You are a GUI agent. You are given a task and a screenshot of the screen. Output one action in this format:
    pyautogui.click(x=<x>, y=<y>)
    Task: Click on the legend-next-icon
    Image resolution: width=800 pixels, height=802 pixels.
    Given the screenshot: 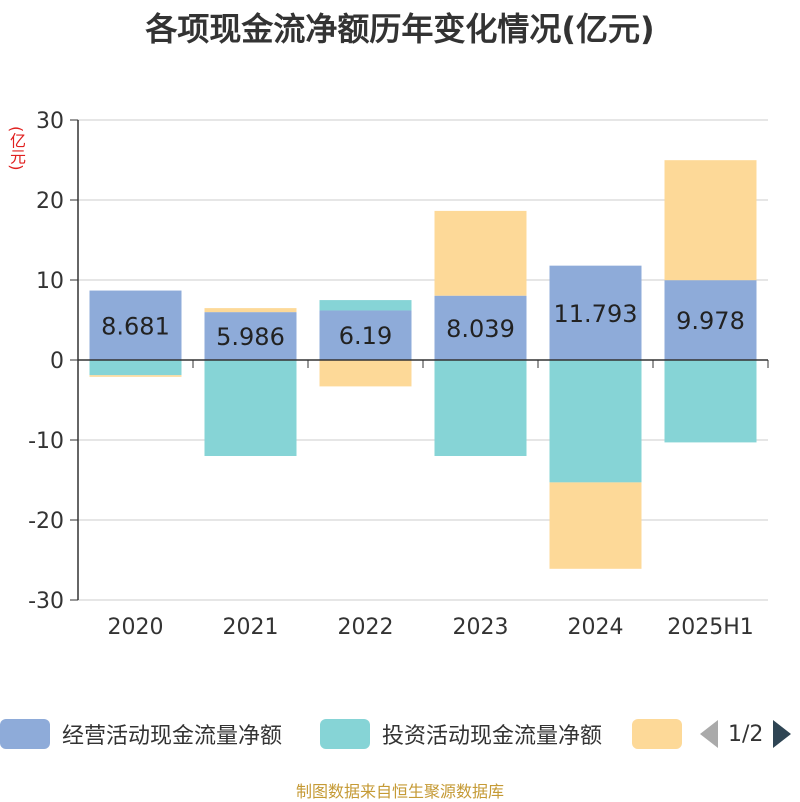 What is the action you would take?
    pyautogui.click(x=782, y=734)
    